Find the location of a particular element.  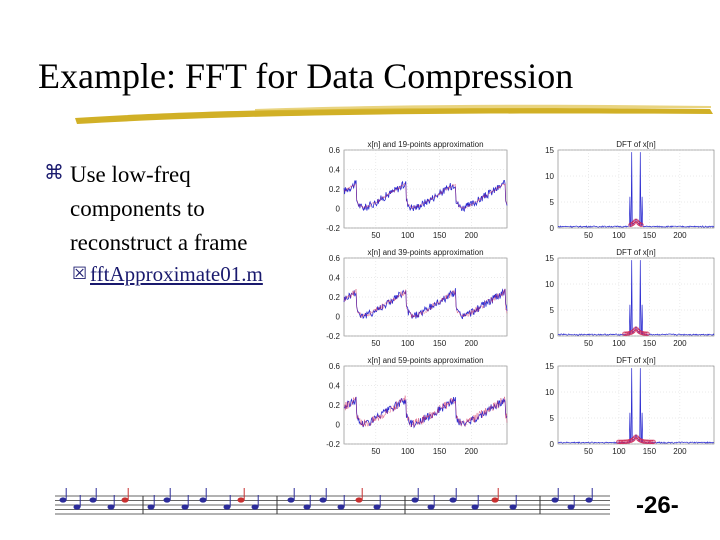

page-number: -26- is located at coordinates (657, 505).